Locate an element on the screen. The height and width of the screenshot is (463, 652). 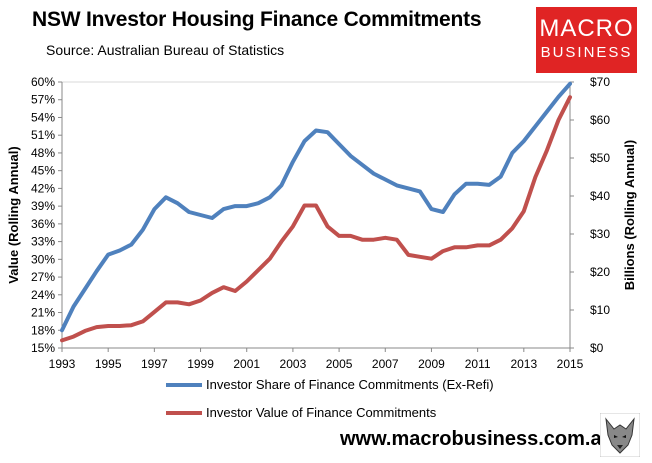
y-tick-label: 48% is located at coordinates (43, 153).